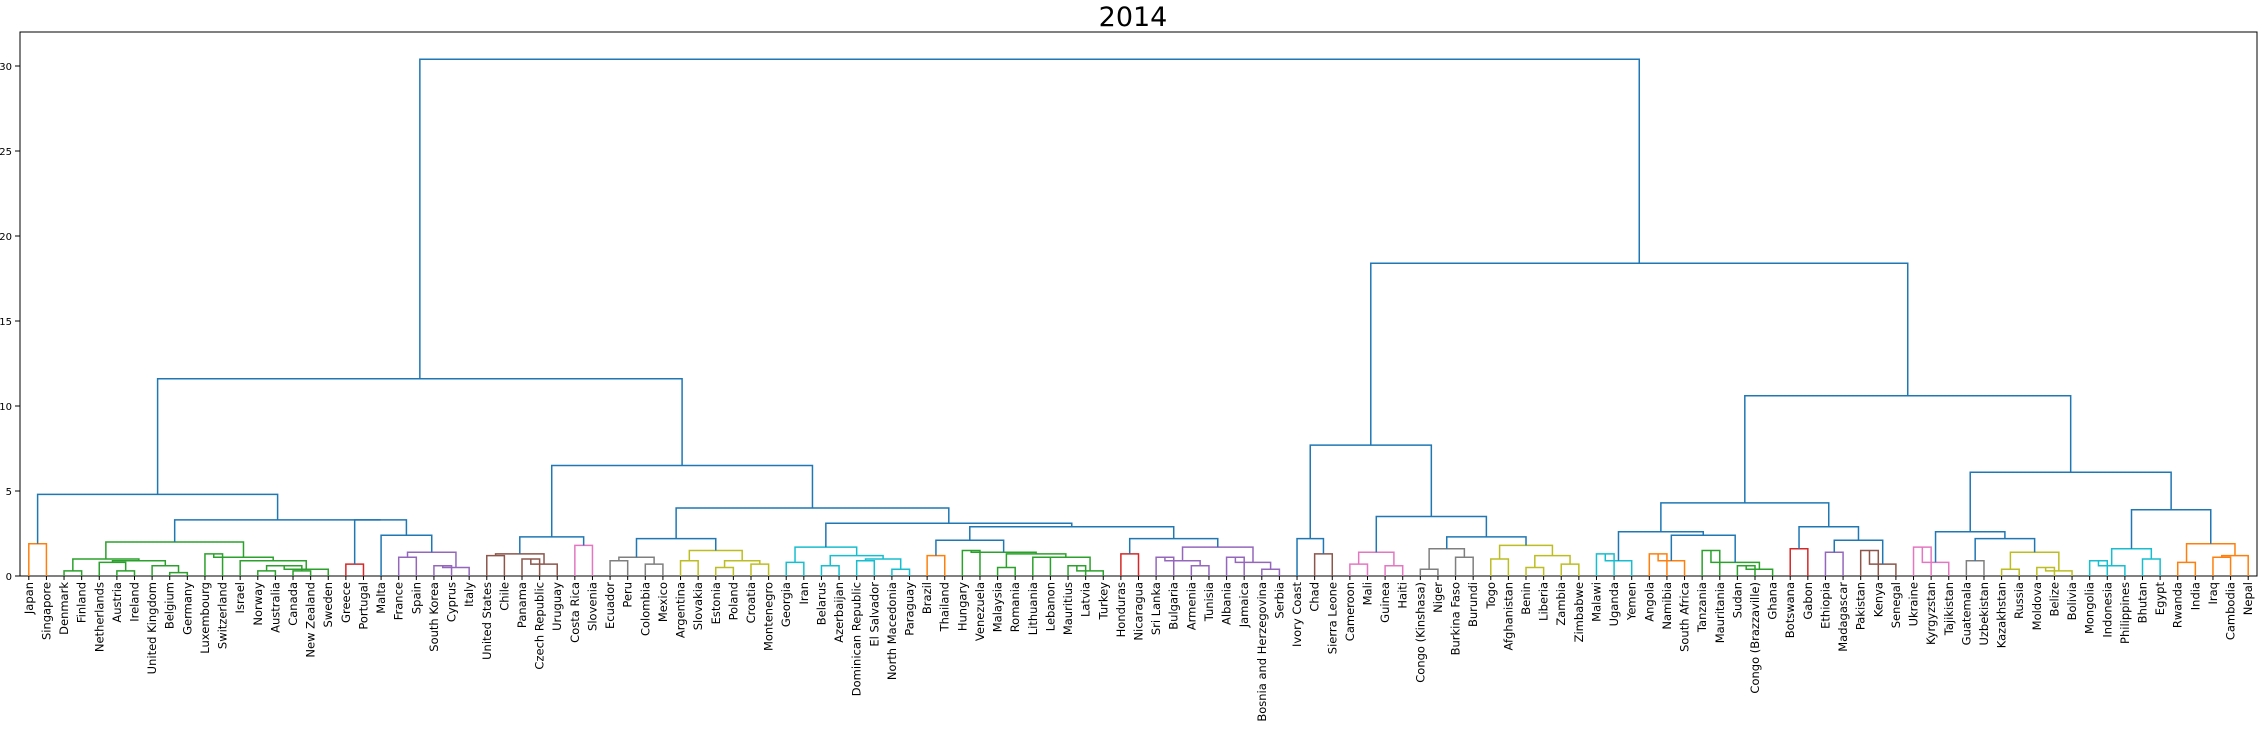 The width and height of the screenshot is (2266, 736). What do you see at coordinates (1702, 607) in the screenshot?
I see `leaf-label: Tanzania` at bounding box center [1702, 607].